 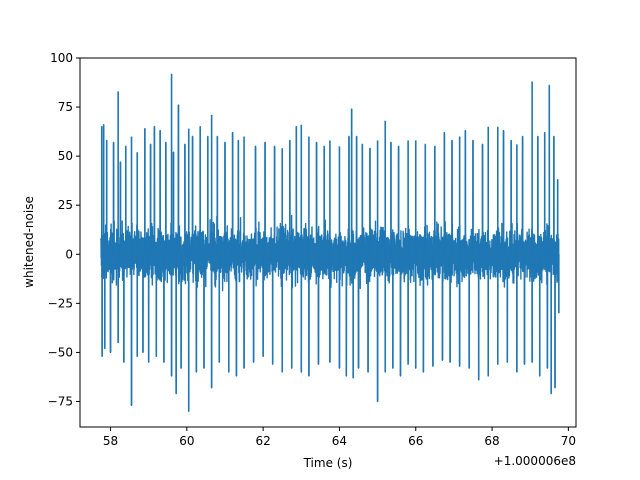 I want to click on x-tick-label: 64, so click(x=339, y=441).